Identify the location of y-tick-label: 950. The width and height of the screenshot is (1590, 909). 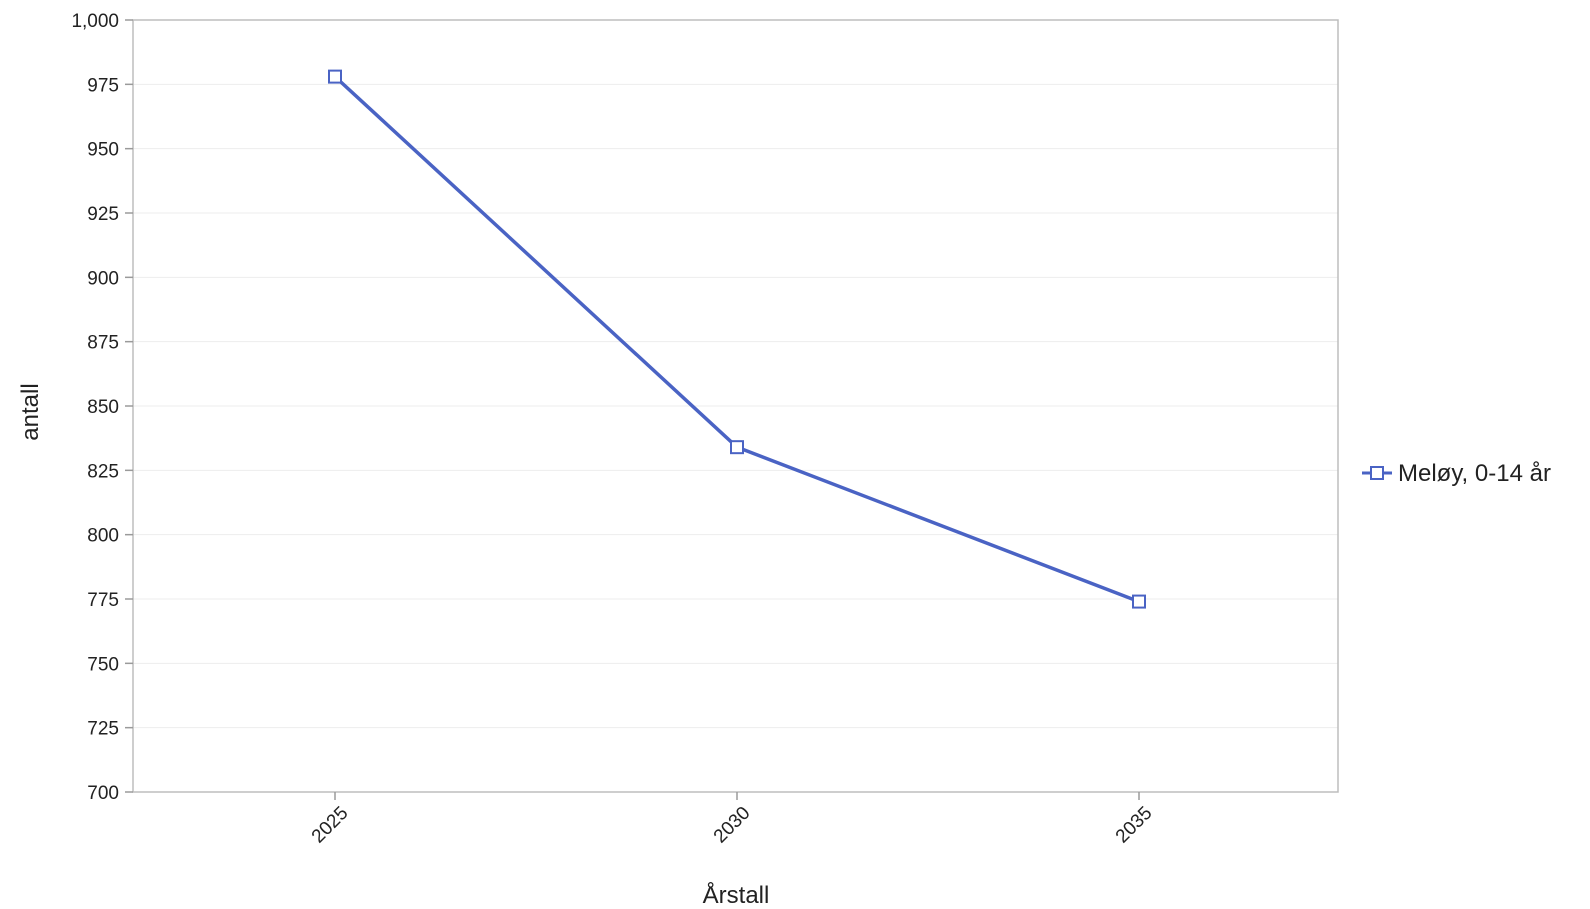
(103, 150).